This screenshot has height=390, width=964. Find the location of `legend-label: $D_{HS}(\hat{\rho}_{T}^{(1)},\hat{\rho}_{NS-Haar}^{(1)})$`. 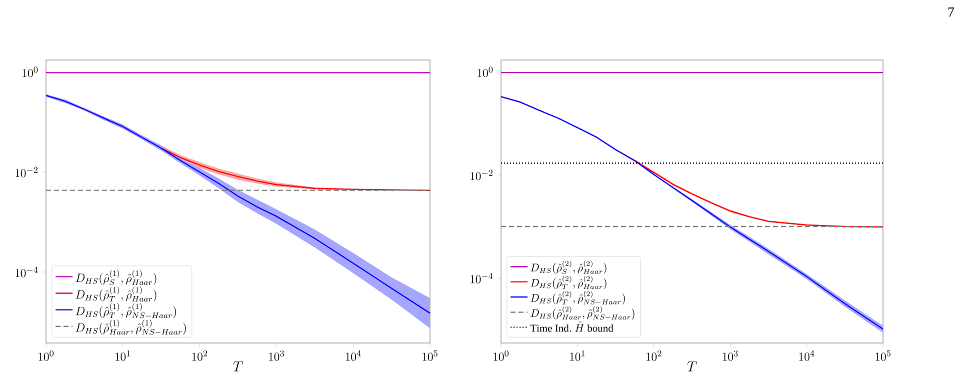

legend-label: $D_{HS}(\hat{\rho}_{T}^{(1)},\hat{\rho}_{NS-Haar}^{(1)})$ is located at coordinates (126, 310).